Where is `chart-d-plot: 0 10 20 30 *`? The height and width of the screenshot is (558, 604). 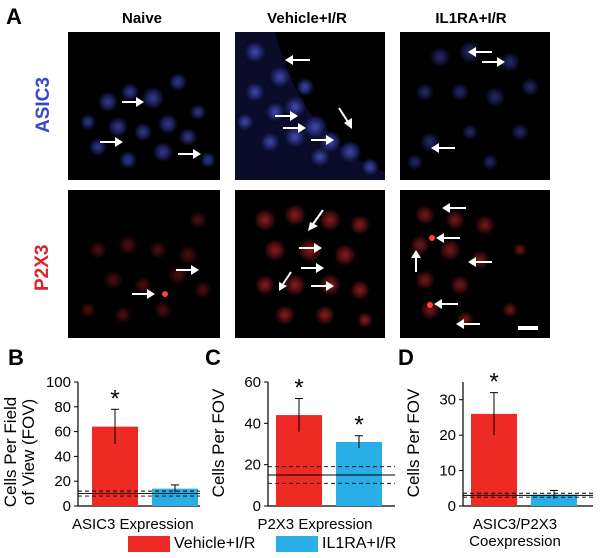 chart-d-plot: 0 10 20 30 * is located at coordinates (516, 442).